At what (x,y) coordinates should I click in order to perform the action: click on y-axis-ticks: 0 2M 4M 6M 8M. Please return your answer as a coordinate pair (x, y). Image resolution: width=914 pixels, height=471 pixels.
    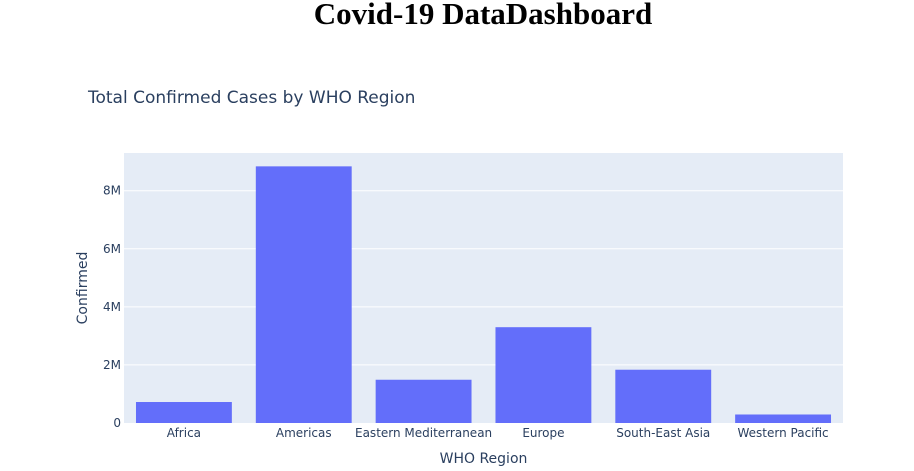
    Looking at the image, I should click on (112, 307).